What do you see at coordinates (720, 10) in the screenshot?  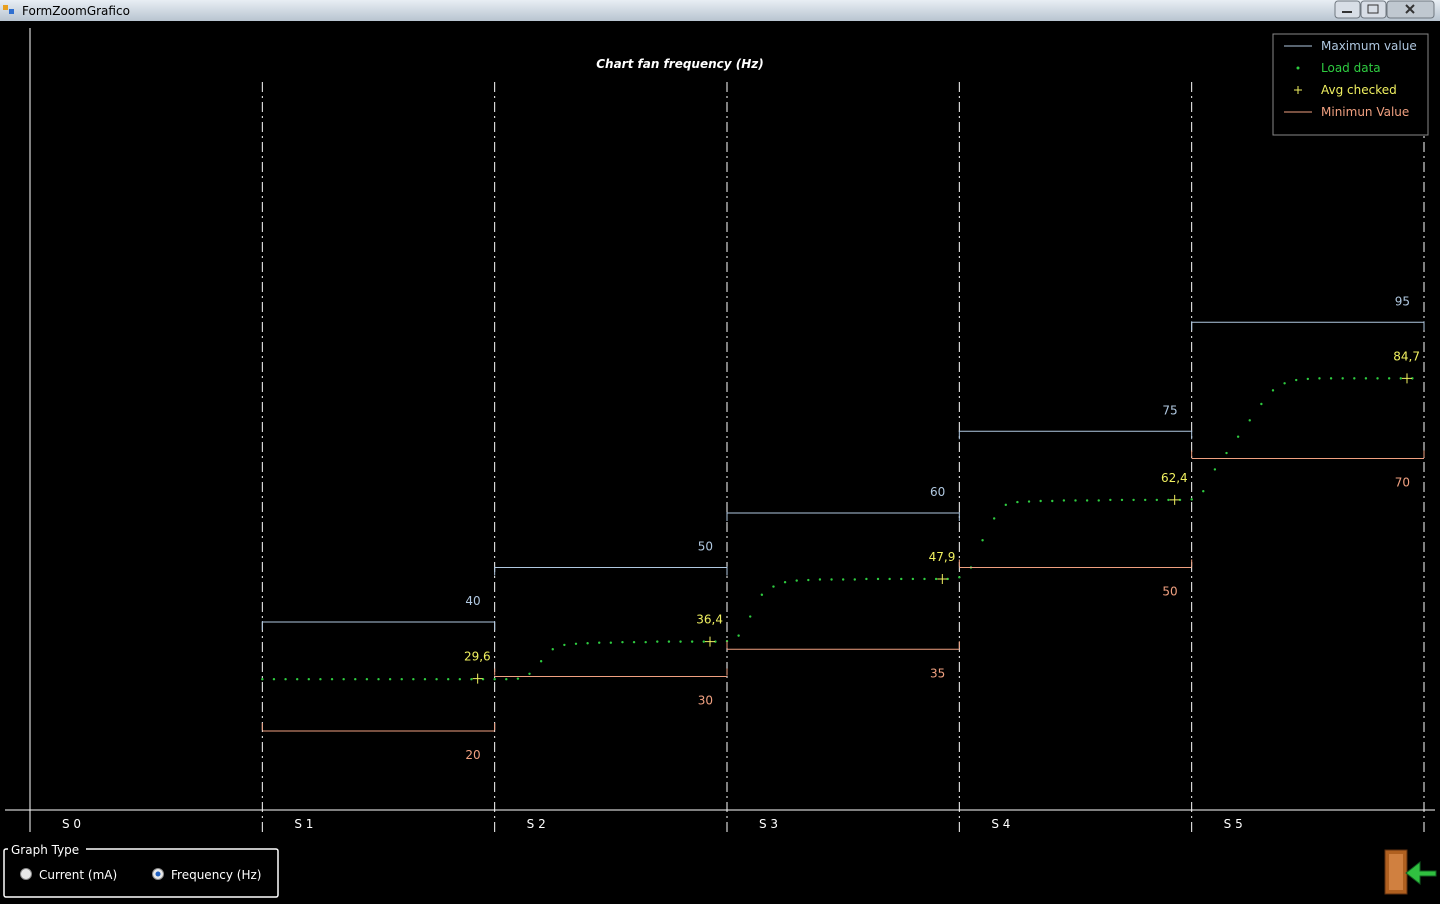 I see `title-bar` at bounding box center [720, 10].